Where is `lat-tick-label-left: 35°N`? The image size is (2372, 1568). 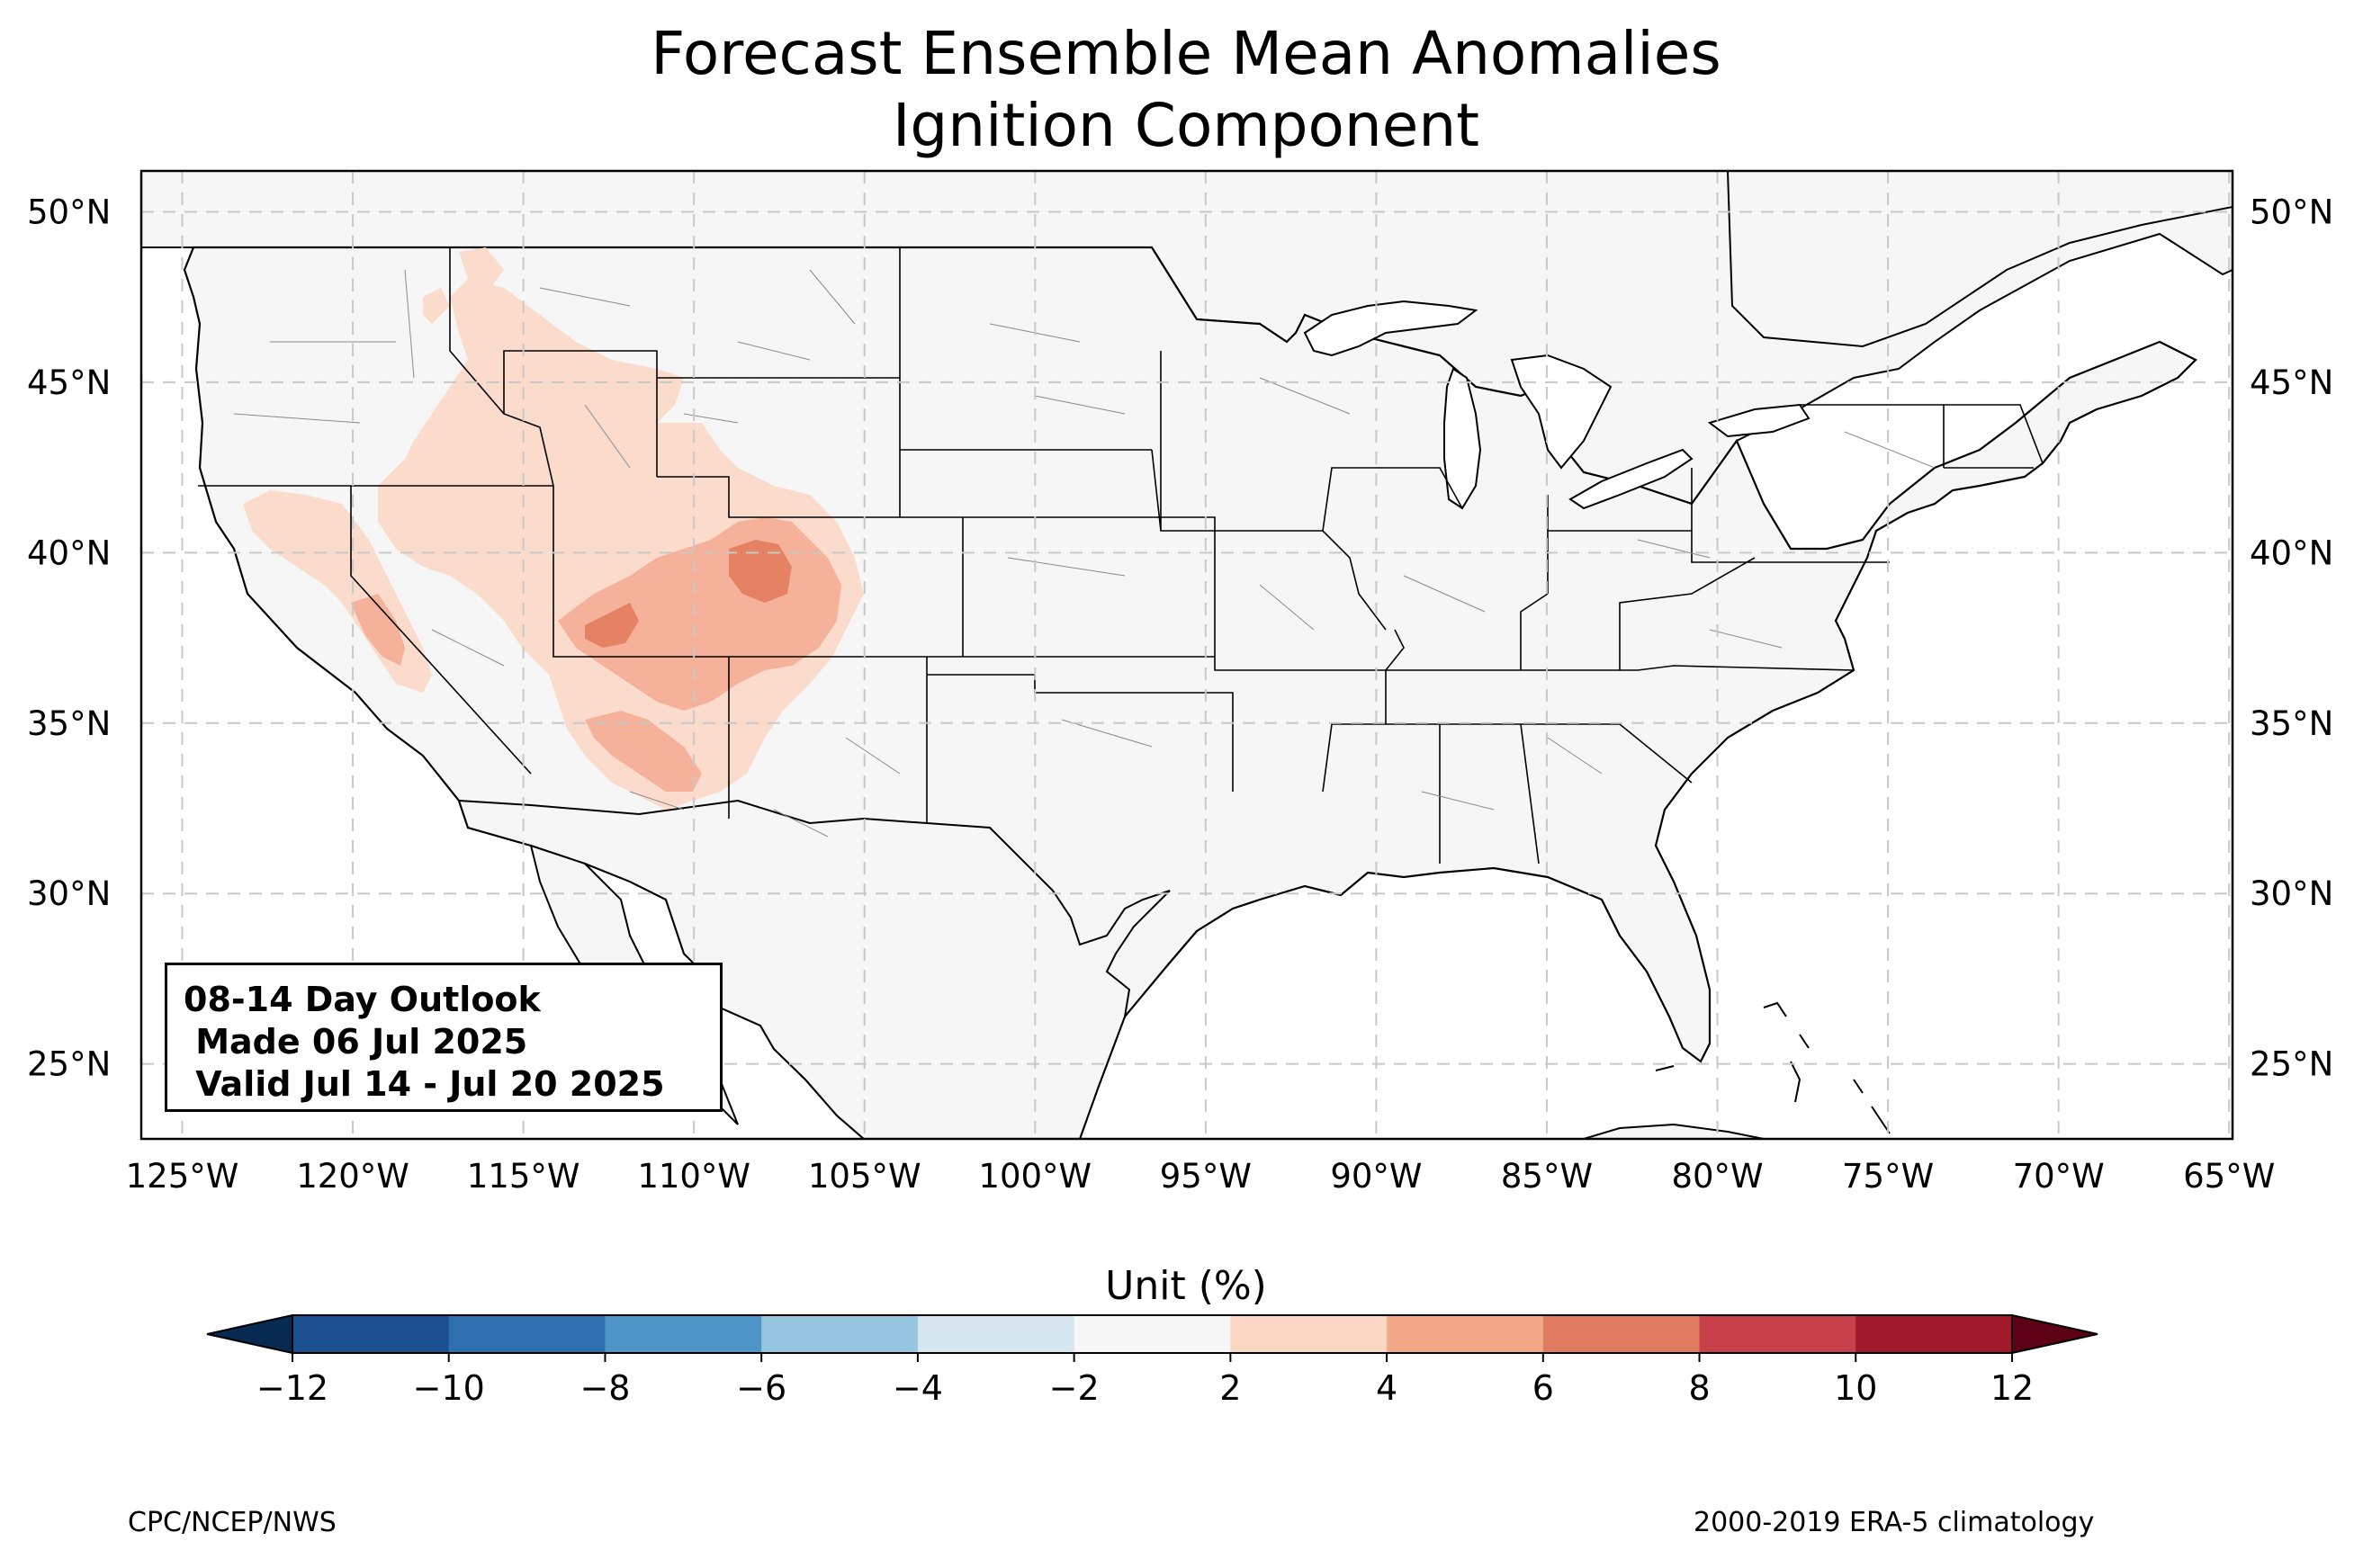
lat-tick-label-left: 35°N is located at coordinates (69, 723).